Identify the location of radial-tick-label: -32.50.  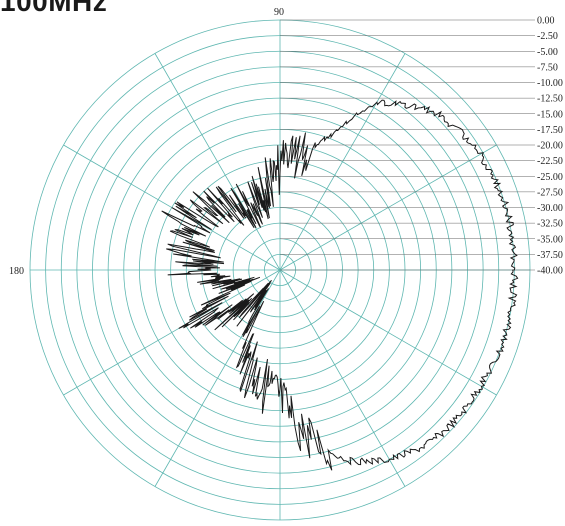
(550, 224).